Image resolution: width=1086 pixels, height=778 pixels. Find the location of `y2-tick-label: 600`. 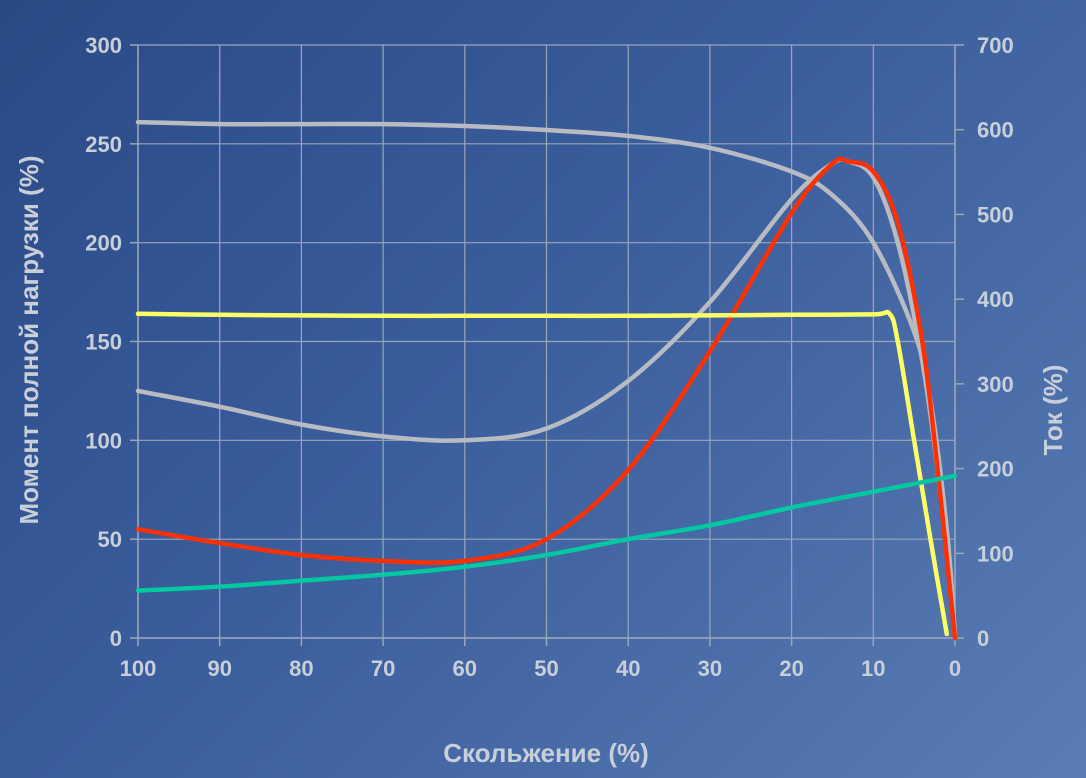

y2-tick-label: 600 is located at coordinates (995, 130).